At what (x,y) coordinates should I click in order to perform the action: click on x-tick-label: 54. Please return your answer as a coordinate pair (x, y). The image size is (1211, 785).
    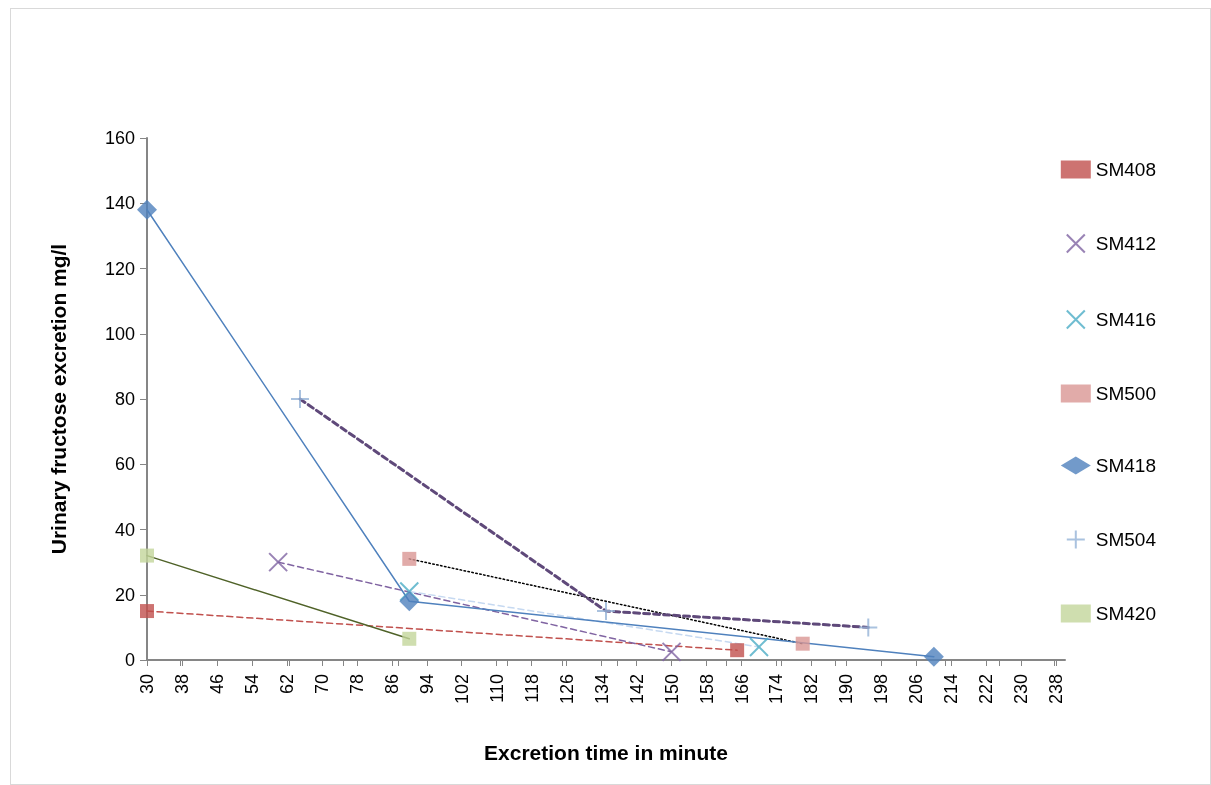
    Looking at the image, I should click on (251, 684).